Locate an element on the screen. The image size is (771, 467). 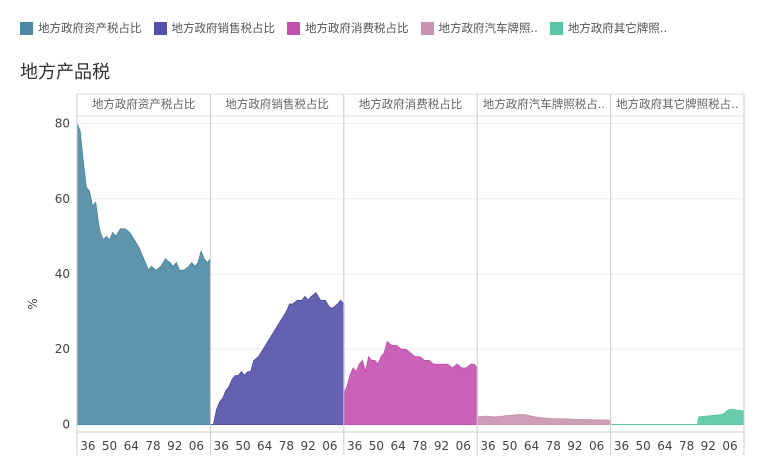
panel-title: 地方政府消费税占比 is located at coordinates (411, 104).